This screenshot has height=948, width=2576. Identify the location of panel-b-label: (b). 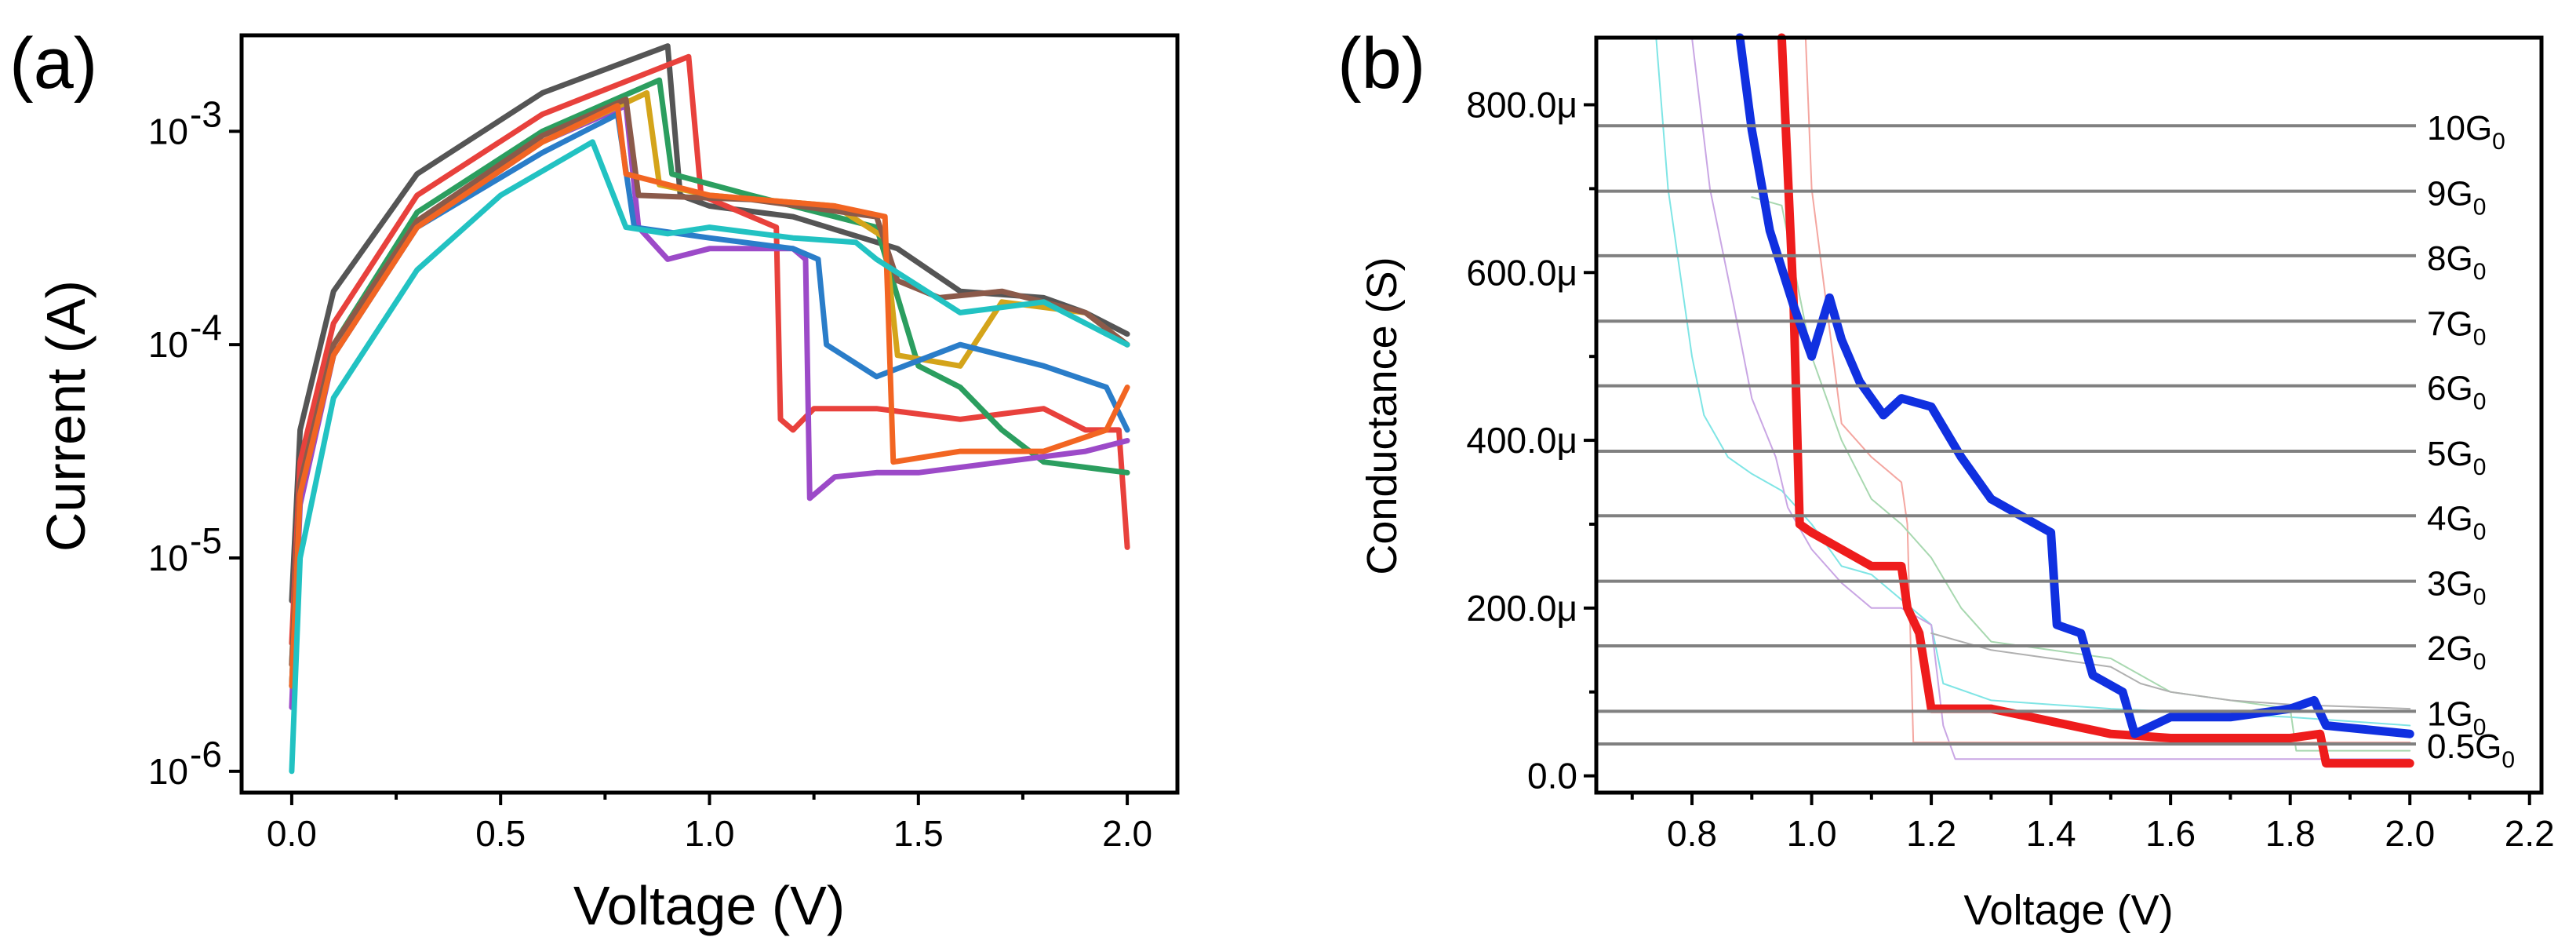
(1381, 64).